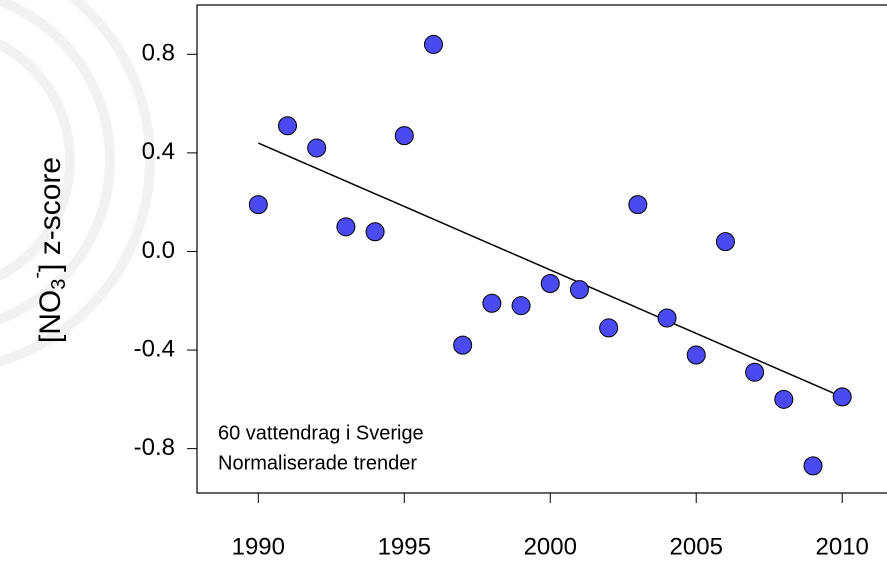 The width and height of the screenshot is (887, 563). I want to click on x-tick-label: 2010, so click(842, 546).